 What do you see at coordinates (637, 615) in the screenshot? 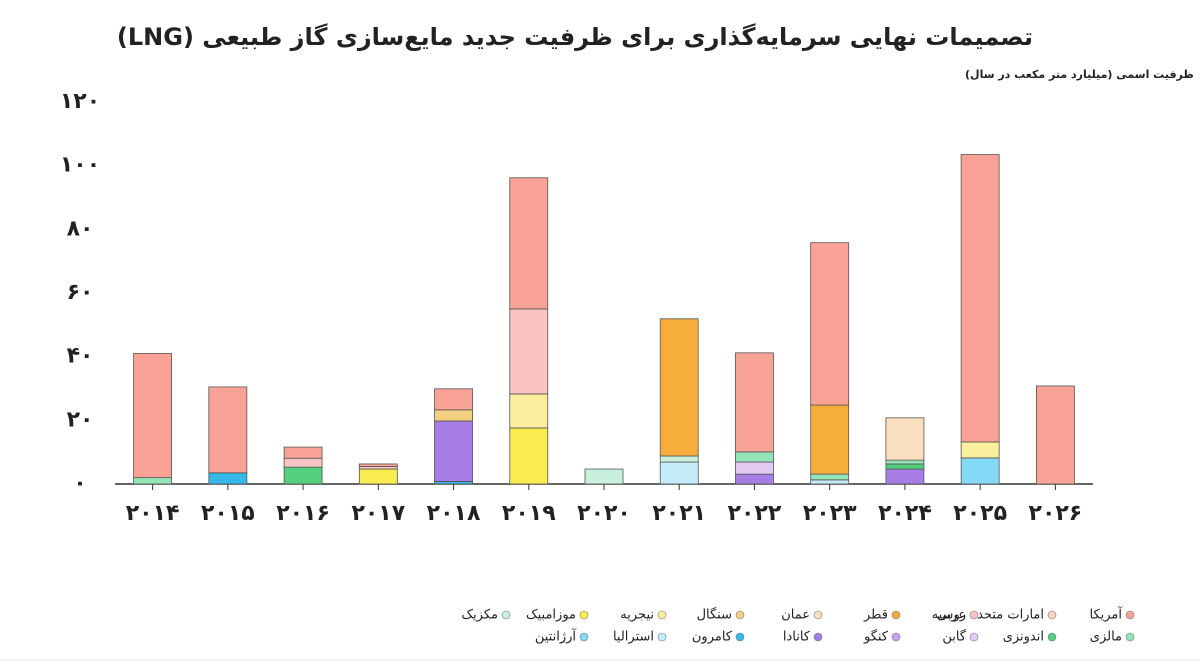
I see `legend-label: نیجریه` at bounding box center [637, 615].